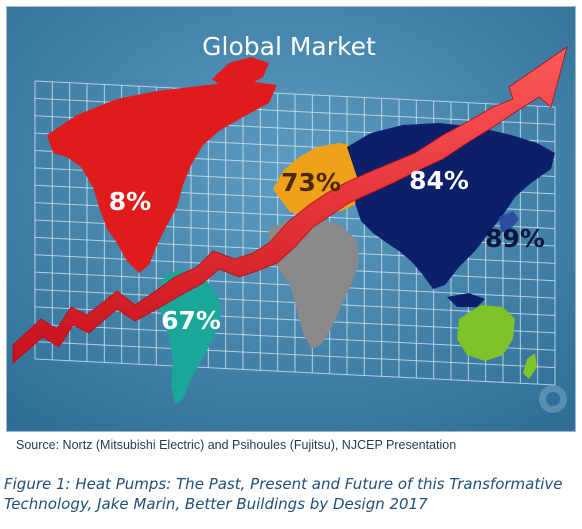 The image size is (582, 529). Describe the element at coordinates (189, 337) in the screenshot. I see `south-america-shape` at that location.